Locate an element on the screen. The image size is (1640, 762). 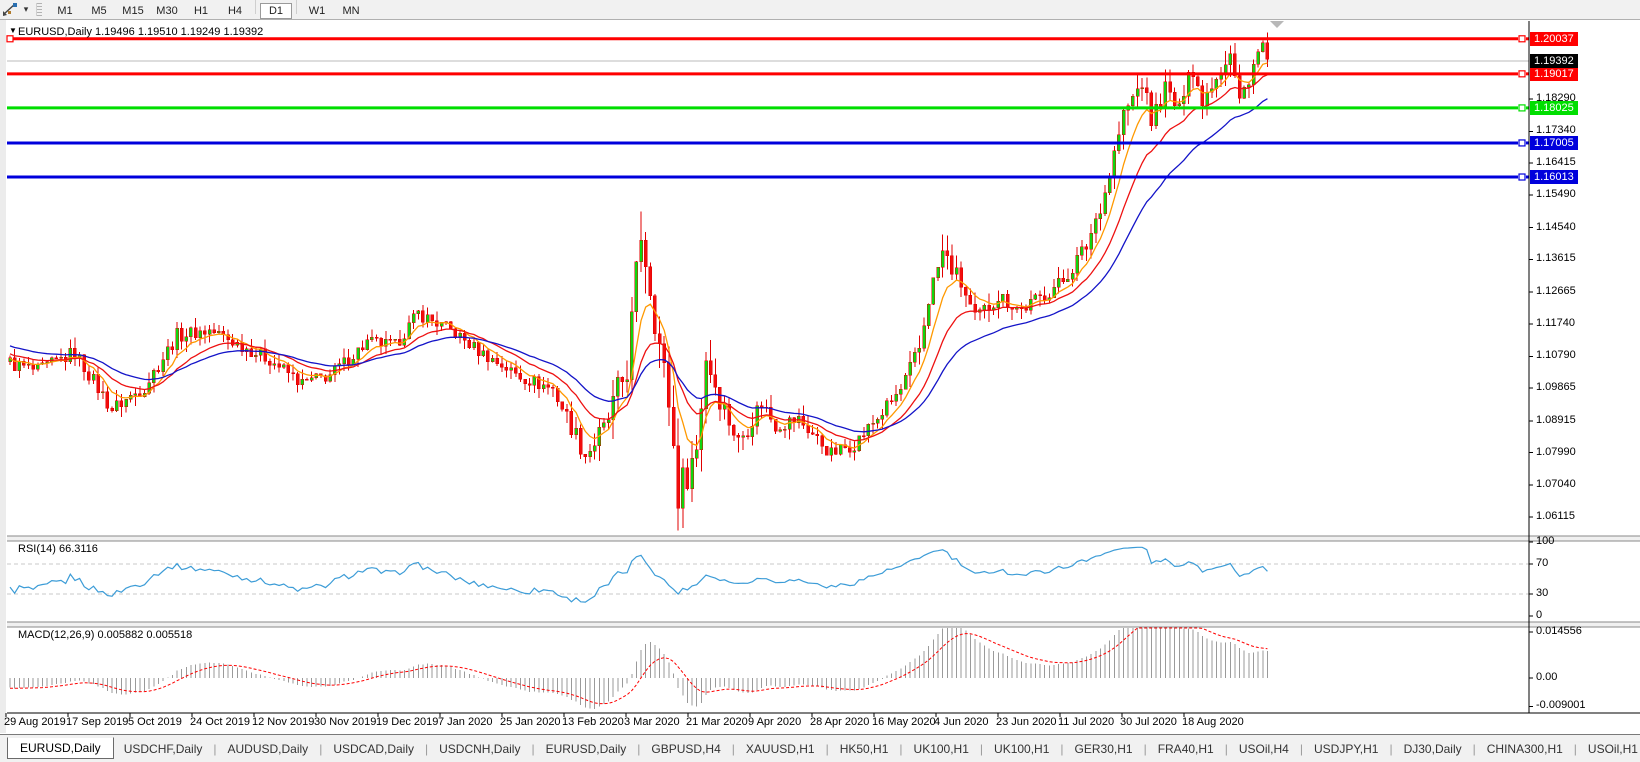
hline-handle-left is located at coordinates (10, 39).